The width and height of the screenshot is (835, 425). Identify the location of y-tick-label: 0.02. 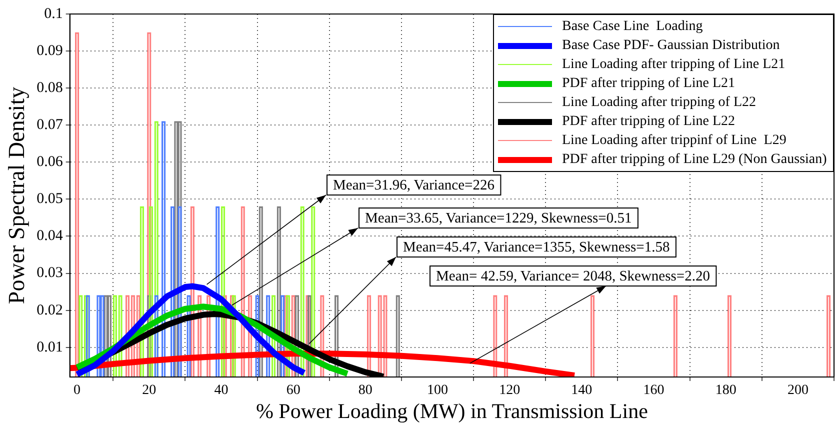
(49, 310).